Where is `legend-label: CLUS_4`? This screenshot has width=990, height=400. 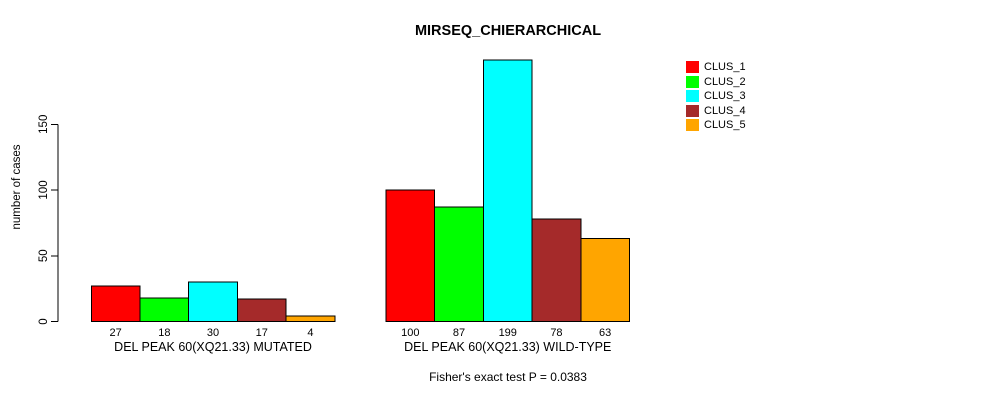
legend-label: CLUS_4 is located at coordinates (725, 110).